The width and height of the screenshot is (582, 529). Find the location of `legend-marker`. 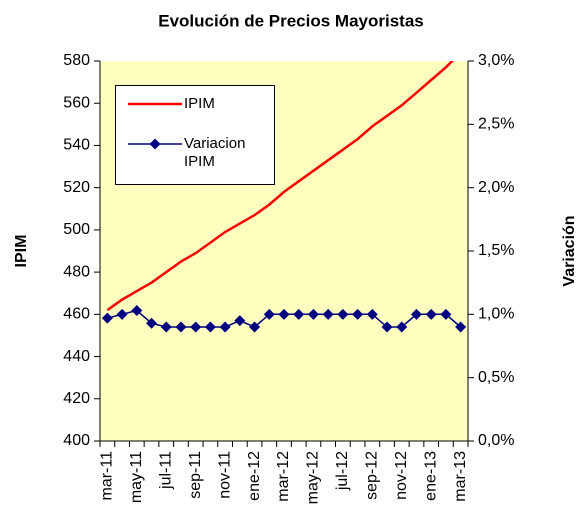

legend-marker is located at coordinates (155, 144).